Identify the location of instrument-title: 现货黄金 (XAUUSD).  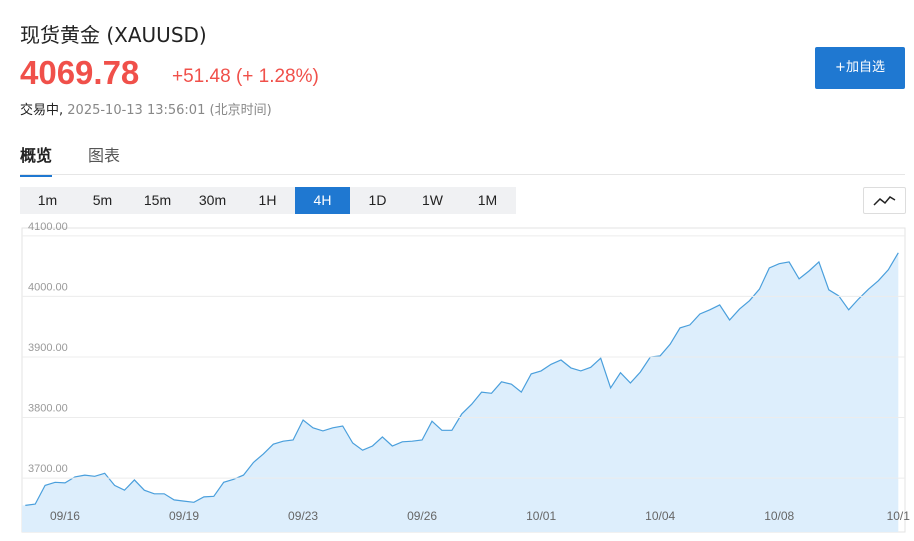
(113, 33).